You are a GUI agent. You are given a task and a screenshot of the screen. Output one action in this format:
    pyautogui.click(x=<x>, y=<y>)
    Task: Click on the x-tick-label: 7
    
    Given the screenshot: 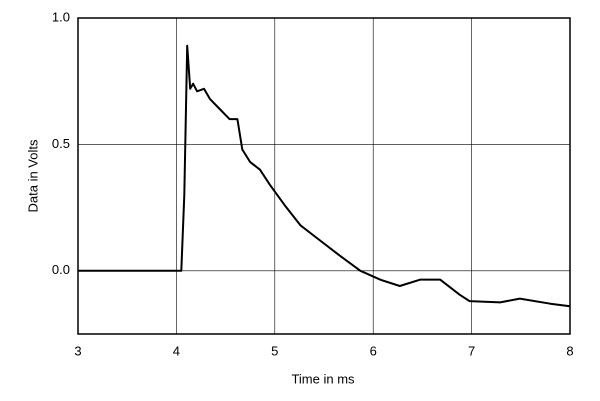 What is the action you would take?
    pyautogui.click(x=471, y=350)
    